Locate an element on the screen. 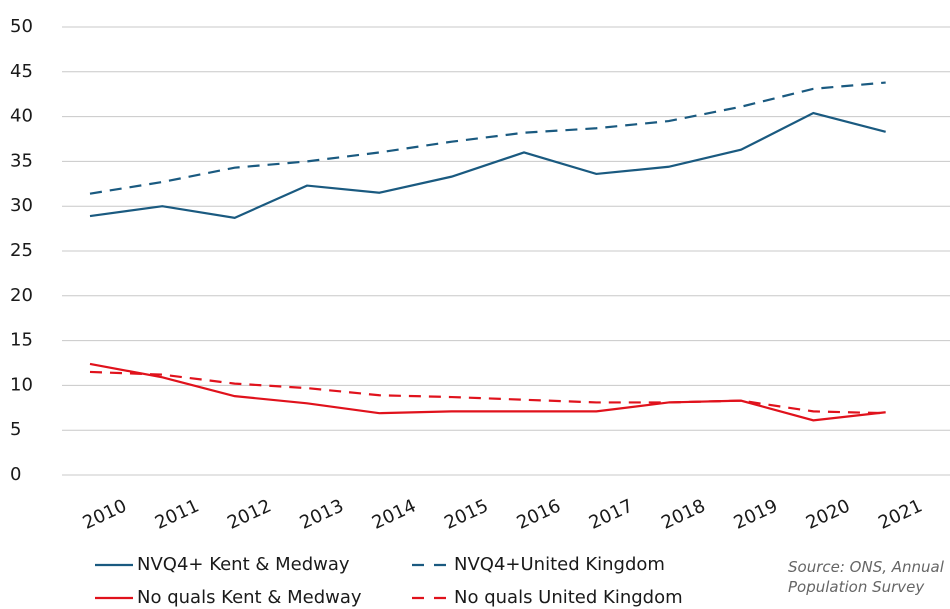  y-tick-label: 5 is located at coordinates (15, 429).